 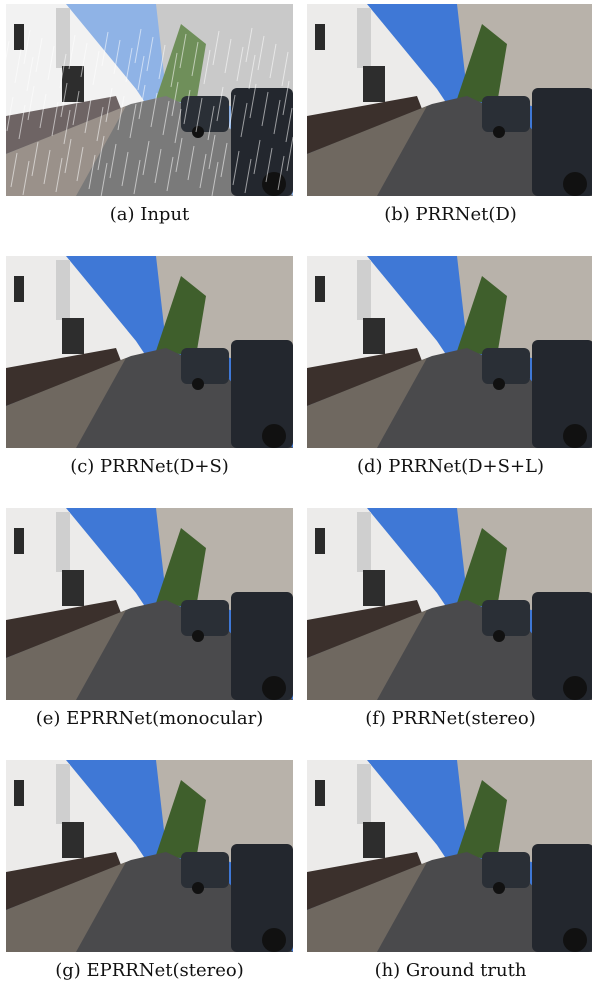 What do you see at coordinates (450, 214) in the screenshot?
I see `caption-b: (b) PRRNet(D)` at bounding box center [450, 214].